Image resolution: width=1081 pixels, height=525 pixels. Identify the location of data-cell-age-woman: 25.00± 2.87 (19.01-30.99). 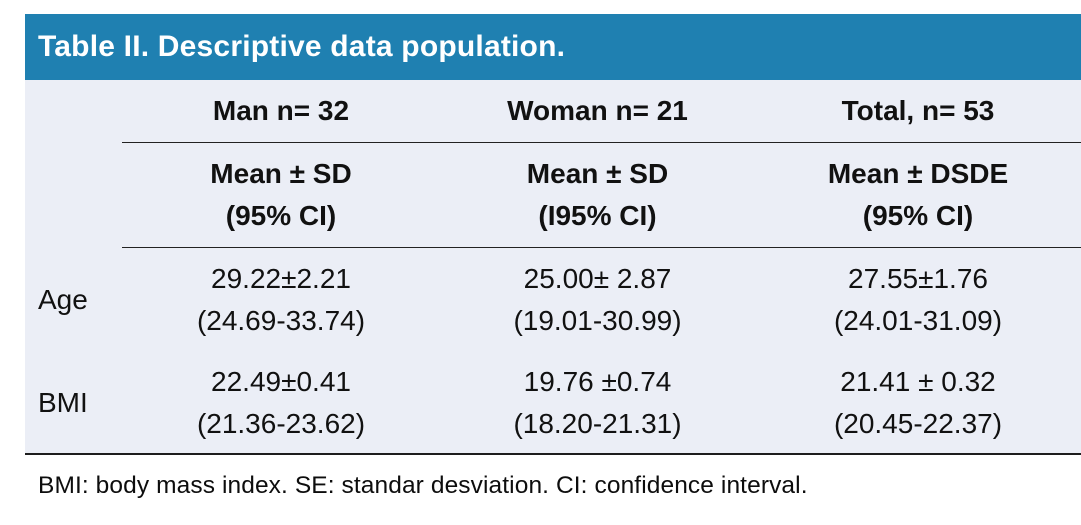
(597, 300).